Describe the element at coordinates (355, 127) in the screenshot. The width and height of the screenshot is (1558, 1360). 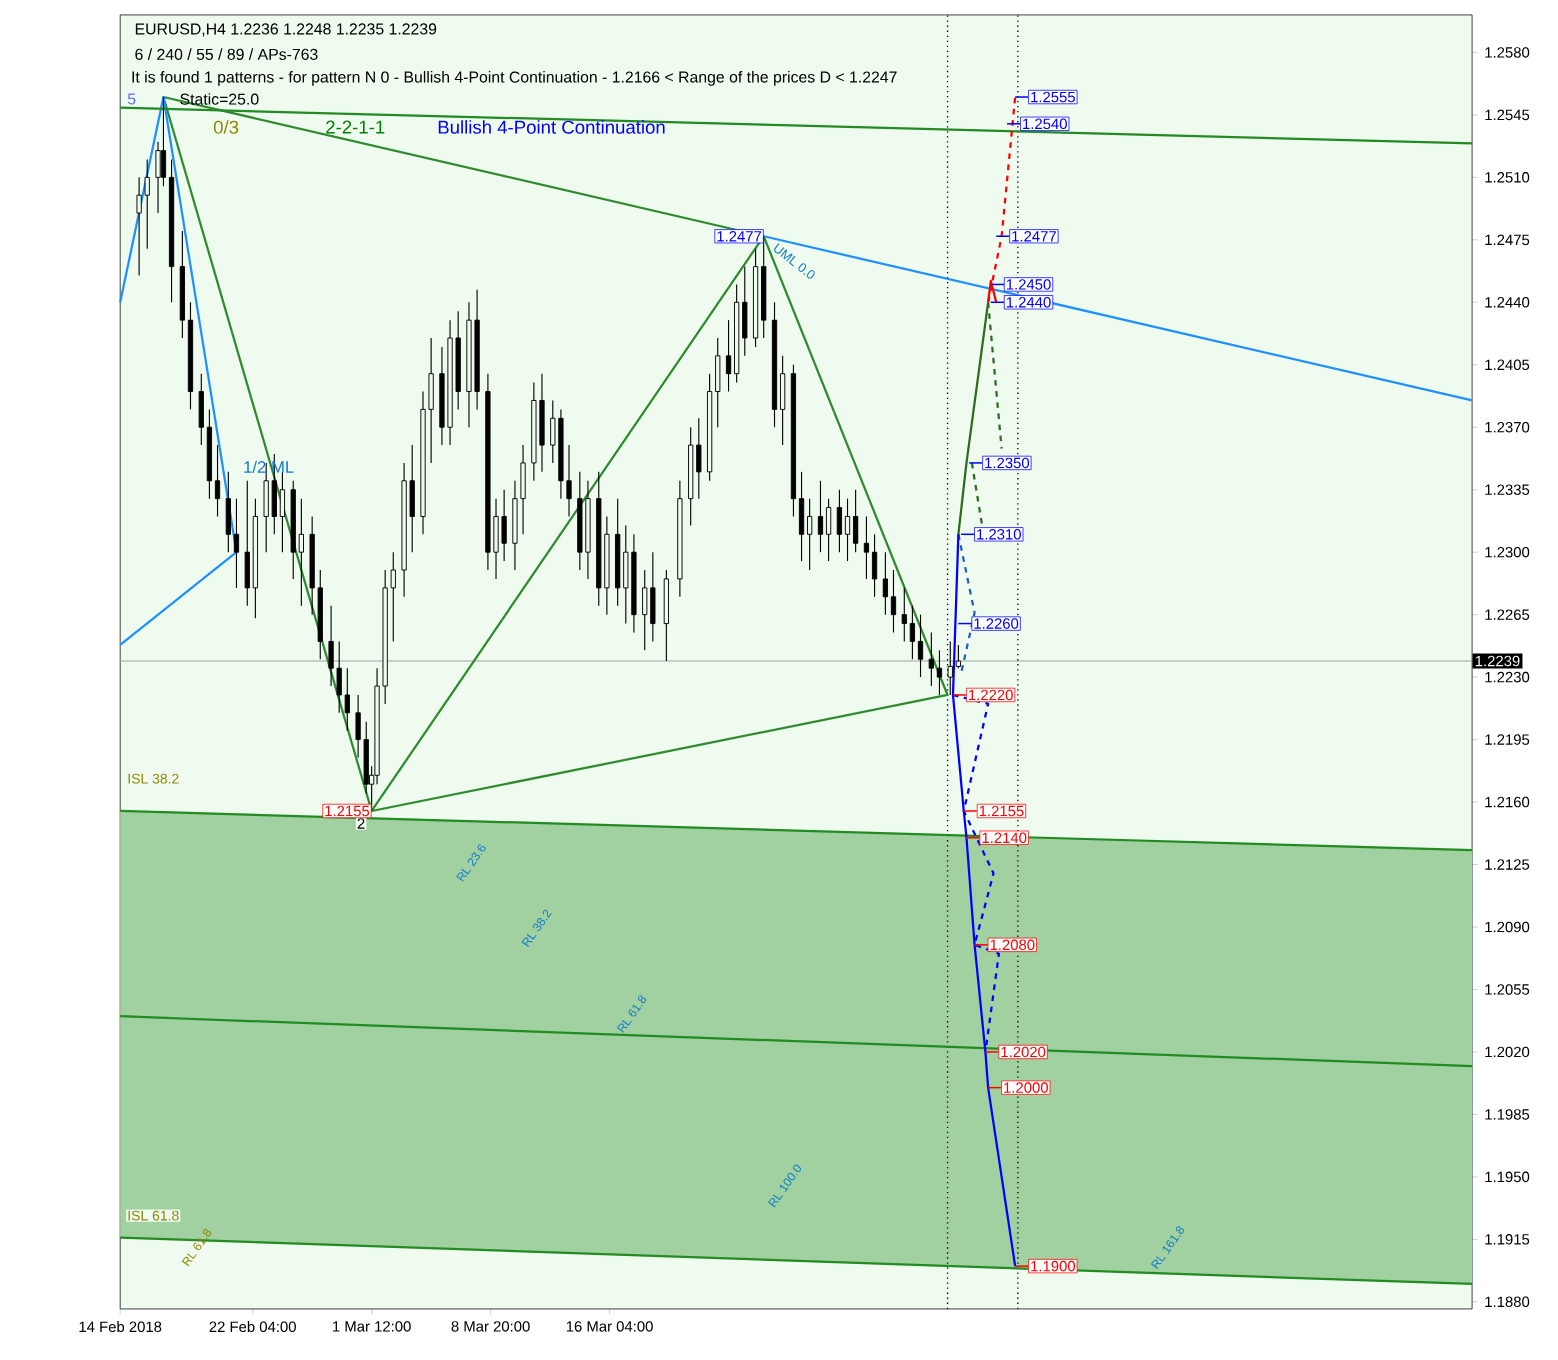
I see `annotation: 2-2-1-1` at that location.